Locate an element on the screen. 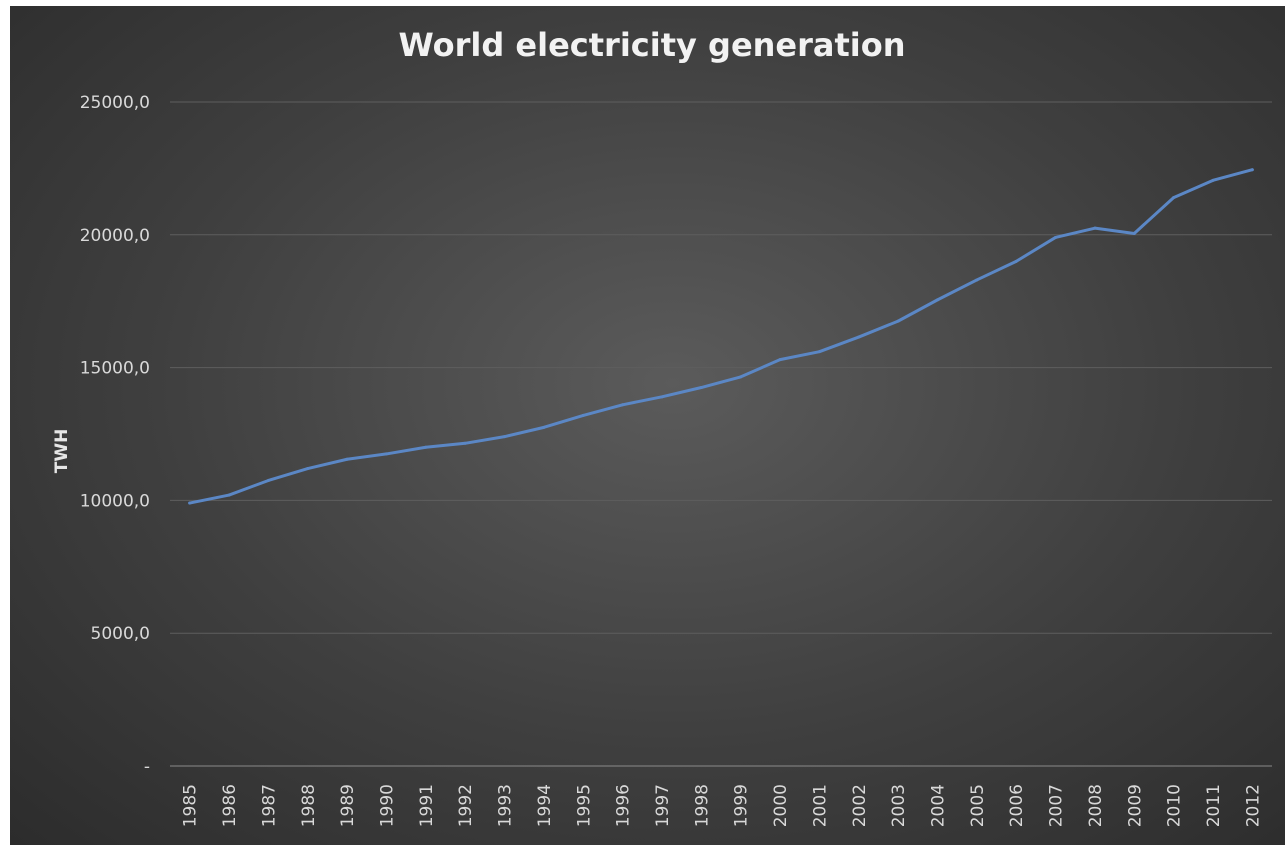 The image size is (1285, 845). x-tick-label: 2010 is located at coordinates (1175, 805).